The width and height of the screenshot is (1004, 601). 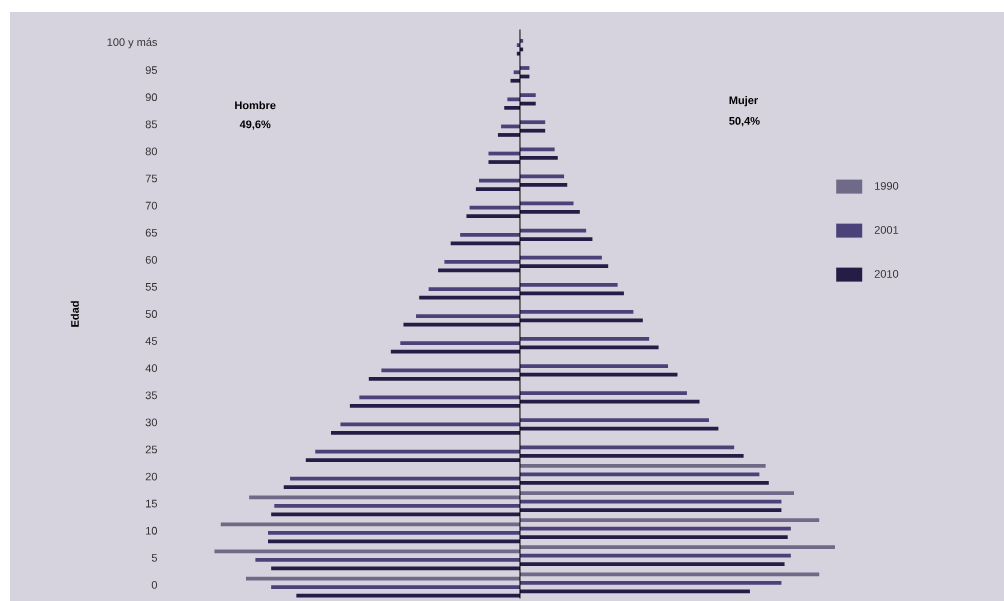 What do you see at coordinates (886, 230) in the screenshot?
I see `legend-label: 2001` at bounding box center [886, 230].